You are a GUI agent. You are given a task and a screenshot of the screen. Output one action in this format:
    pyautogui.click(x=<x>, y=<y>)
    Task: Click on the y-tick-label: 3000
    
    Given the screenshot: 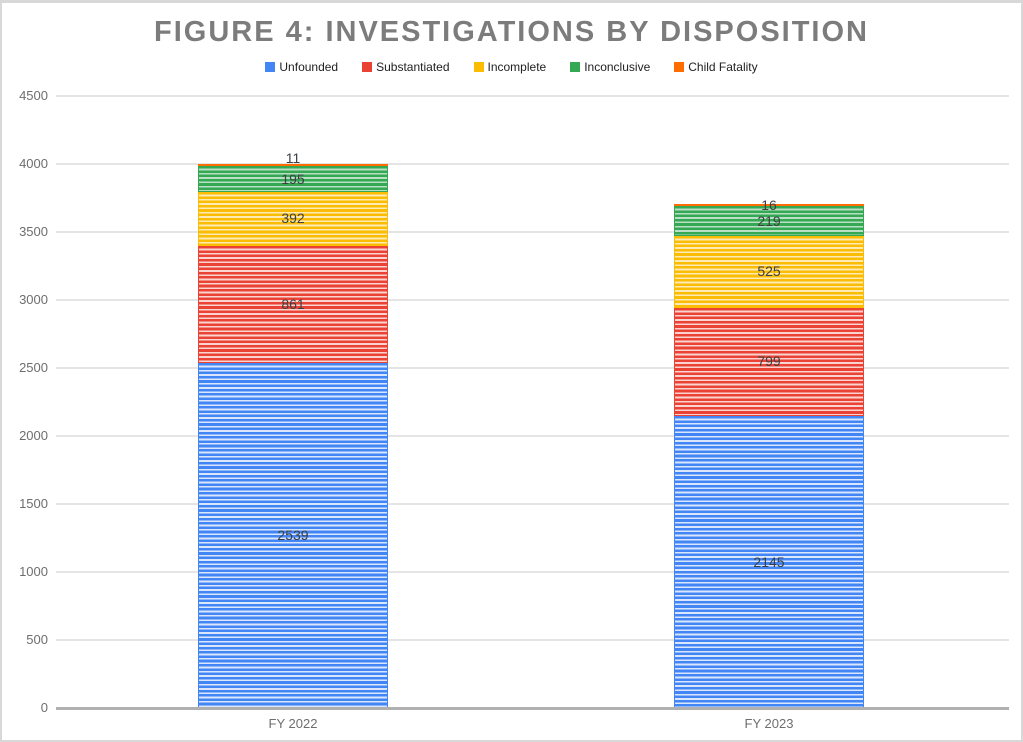 What is the action you would take?
    pyautogui.click(x=33, y=299)
    